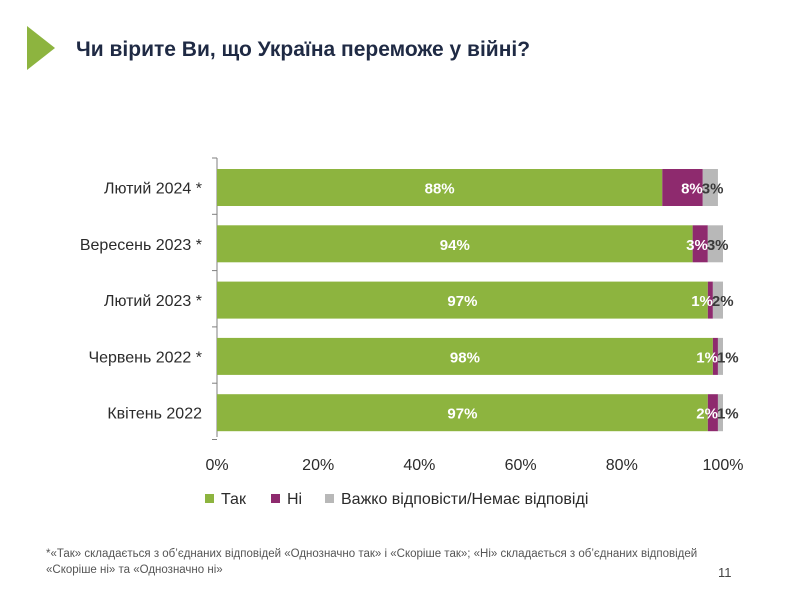  Describe the element at coordinates (153, 301) in the screenshot. I see `category-label: Лютий 2023 *` at that location.